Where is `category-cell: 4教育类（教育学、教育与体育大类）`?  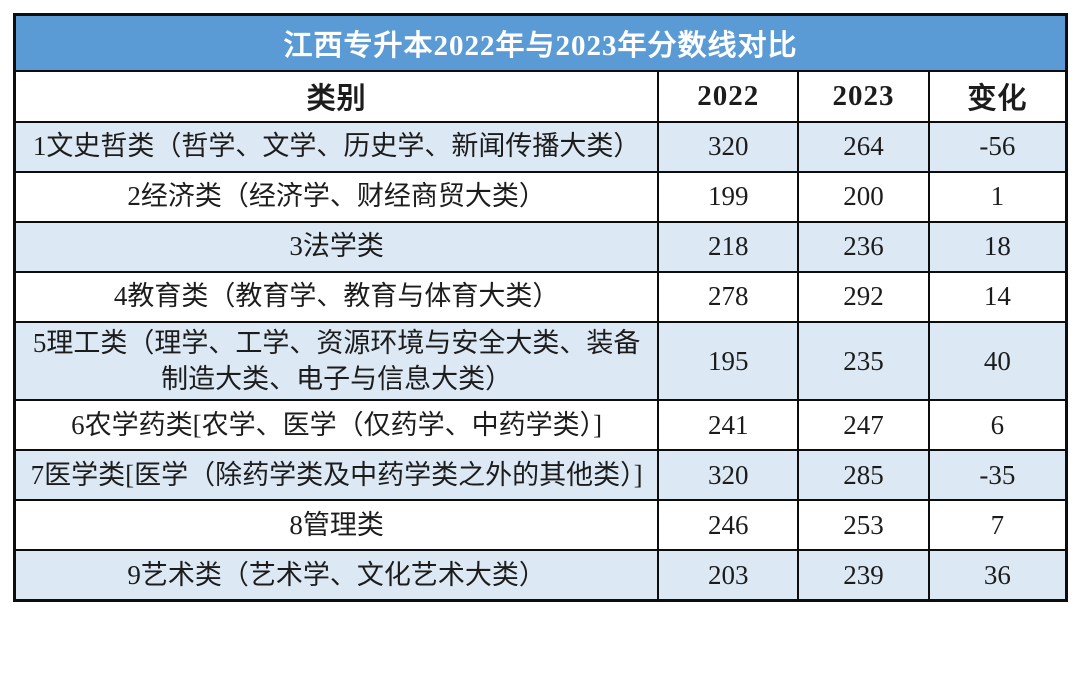 category-cell: 4教育类（教育学、教育与体育大类） is located at coordinates (336, 296).